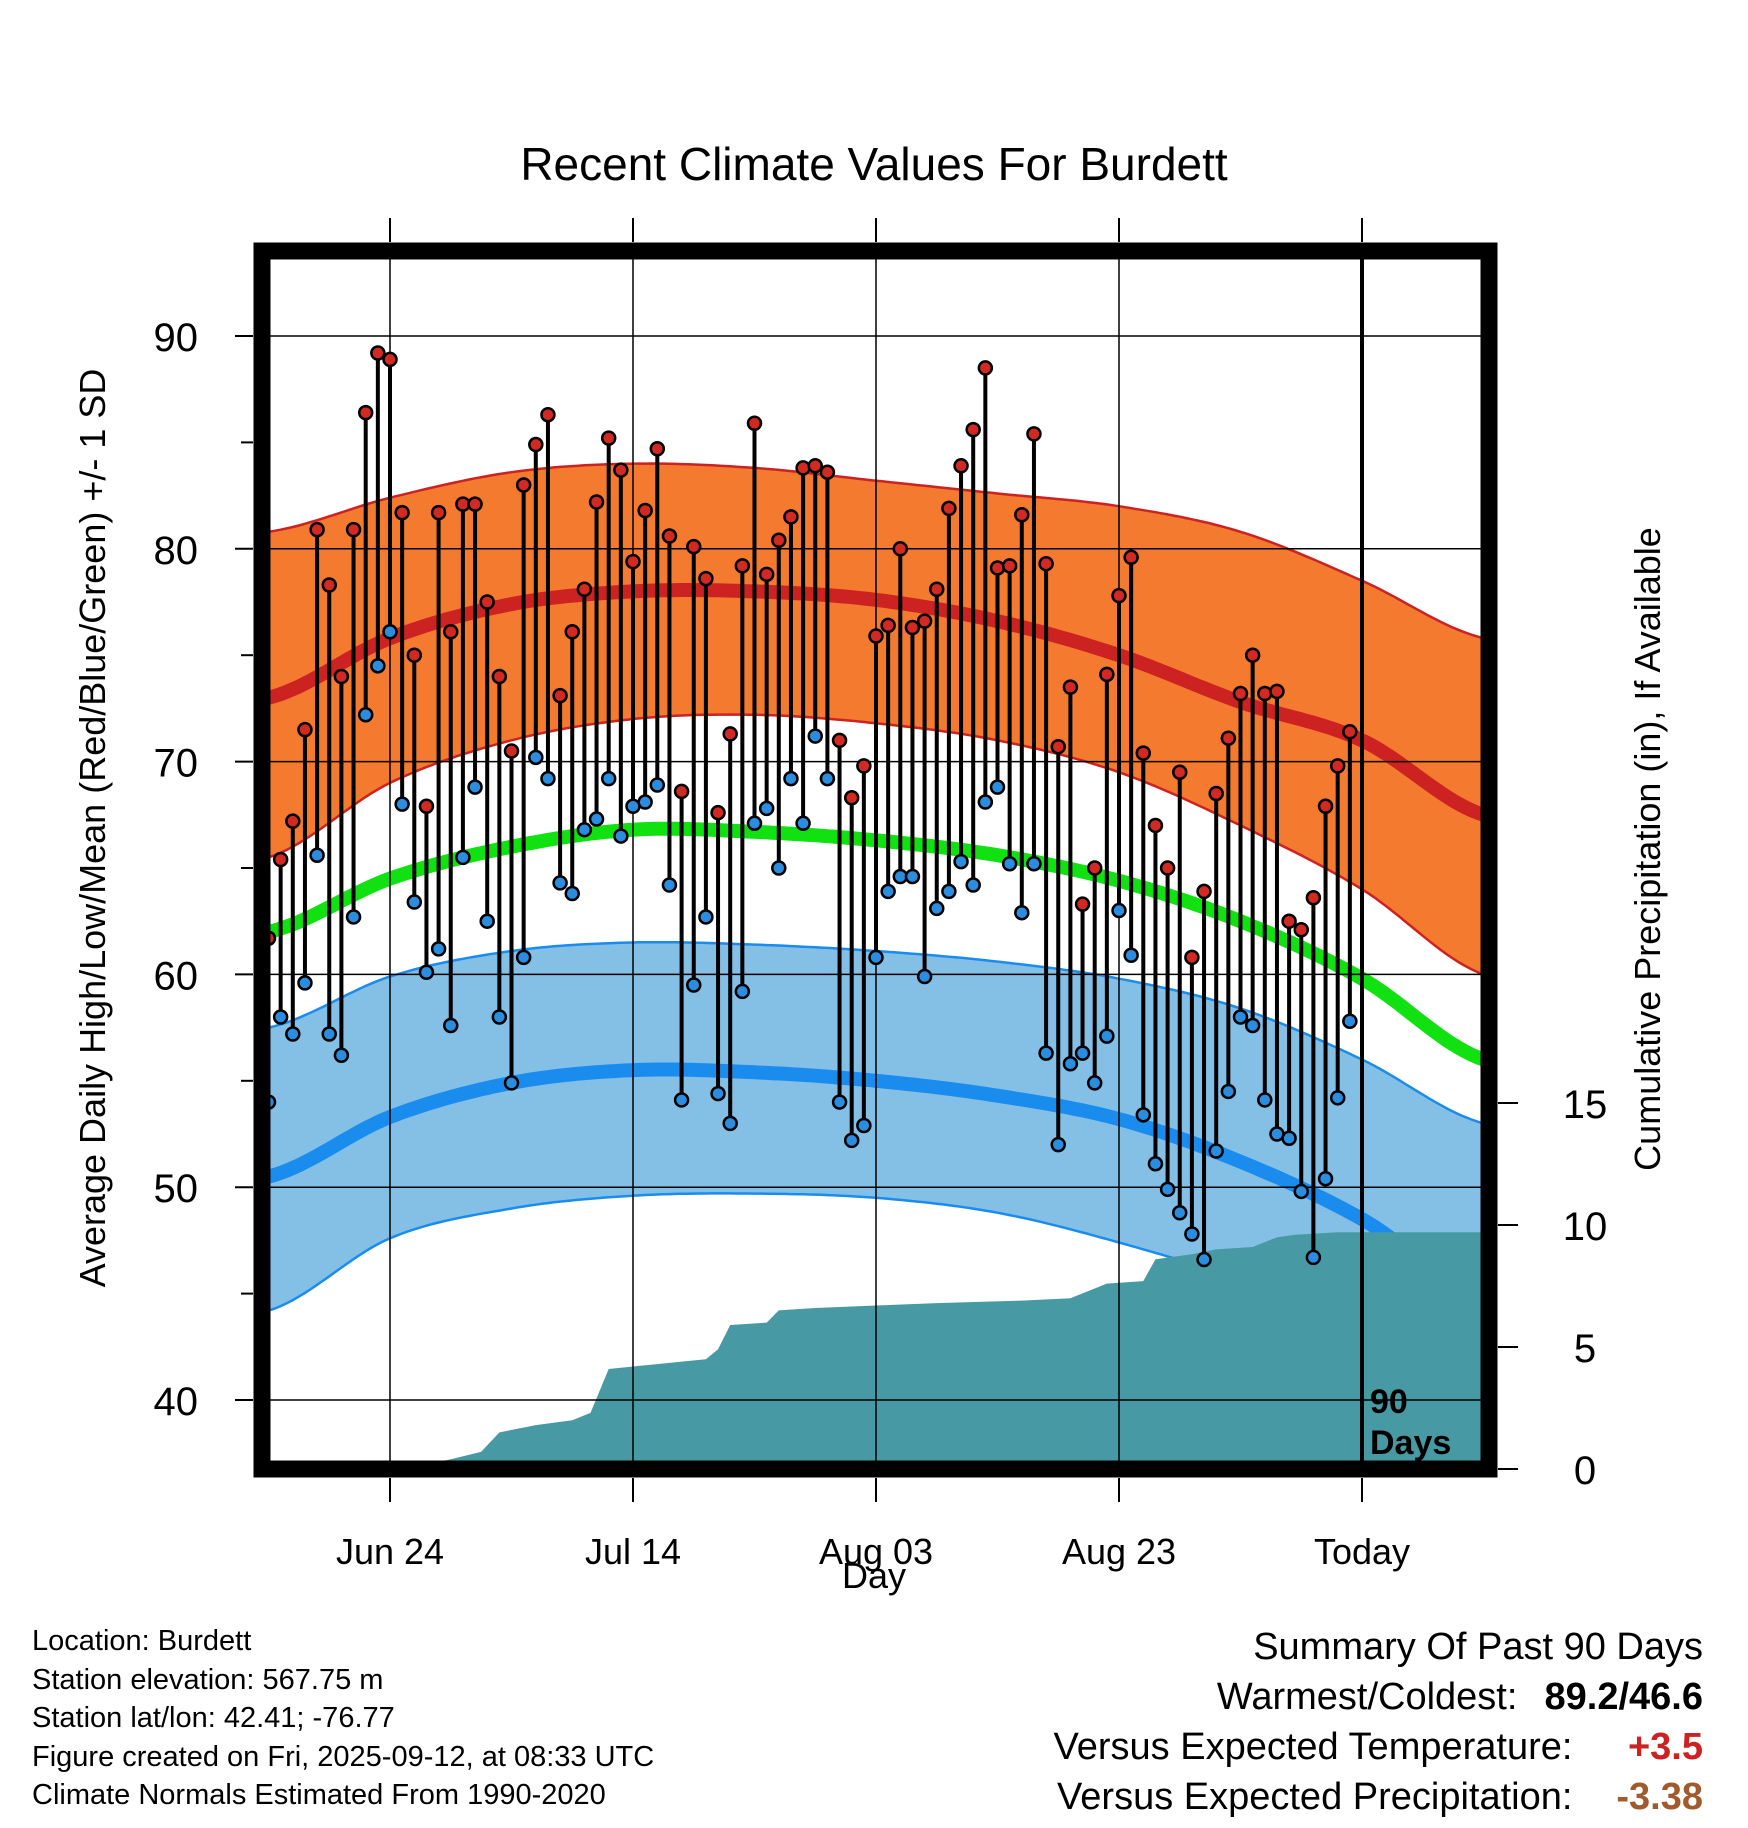 Image resolution: width=1748 pixels, height=1828 pixels. I want to click on y-tick-label: 90, so click(176, 338).